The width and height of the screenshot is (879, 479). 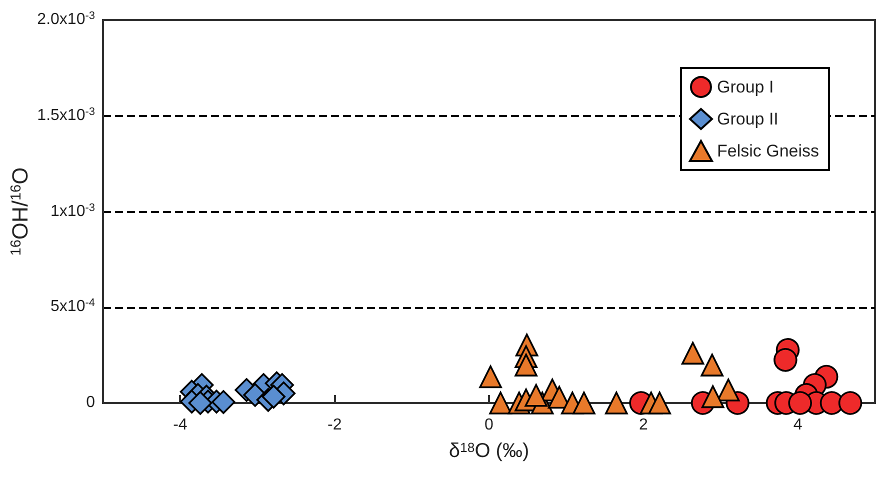 What do you see at coordinates (489, 425) in the screenshot?
I see `x-tick-label: 0` at bounding box center [489, 425].